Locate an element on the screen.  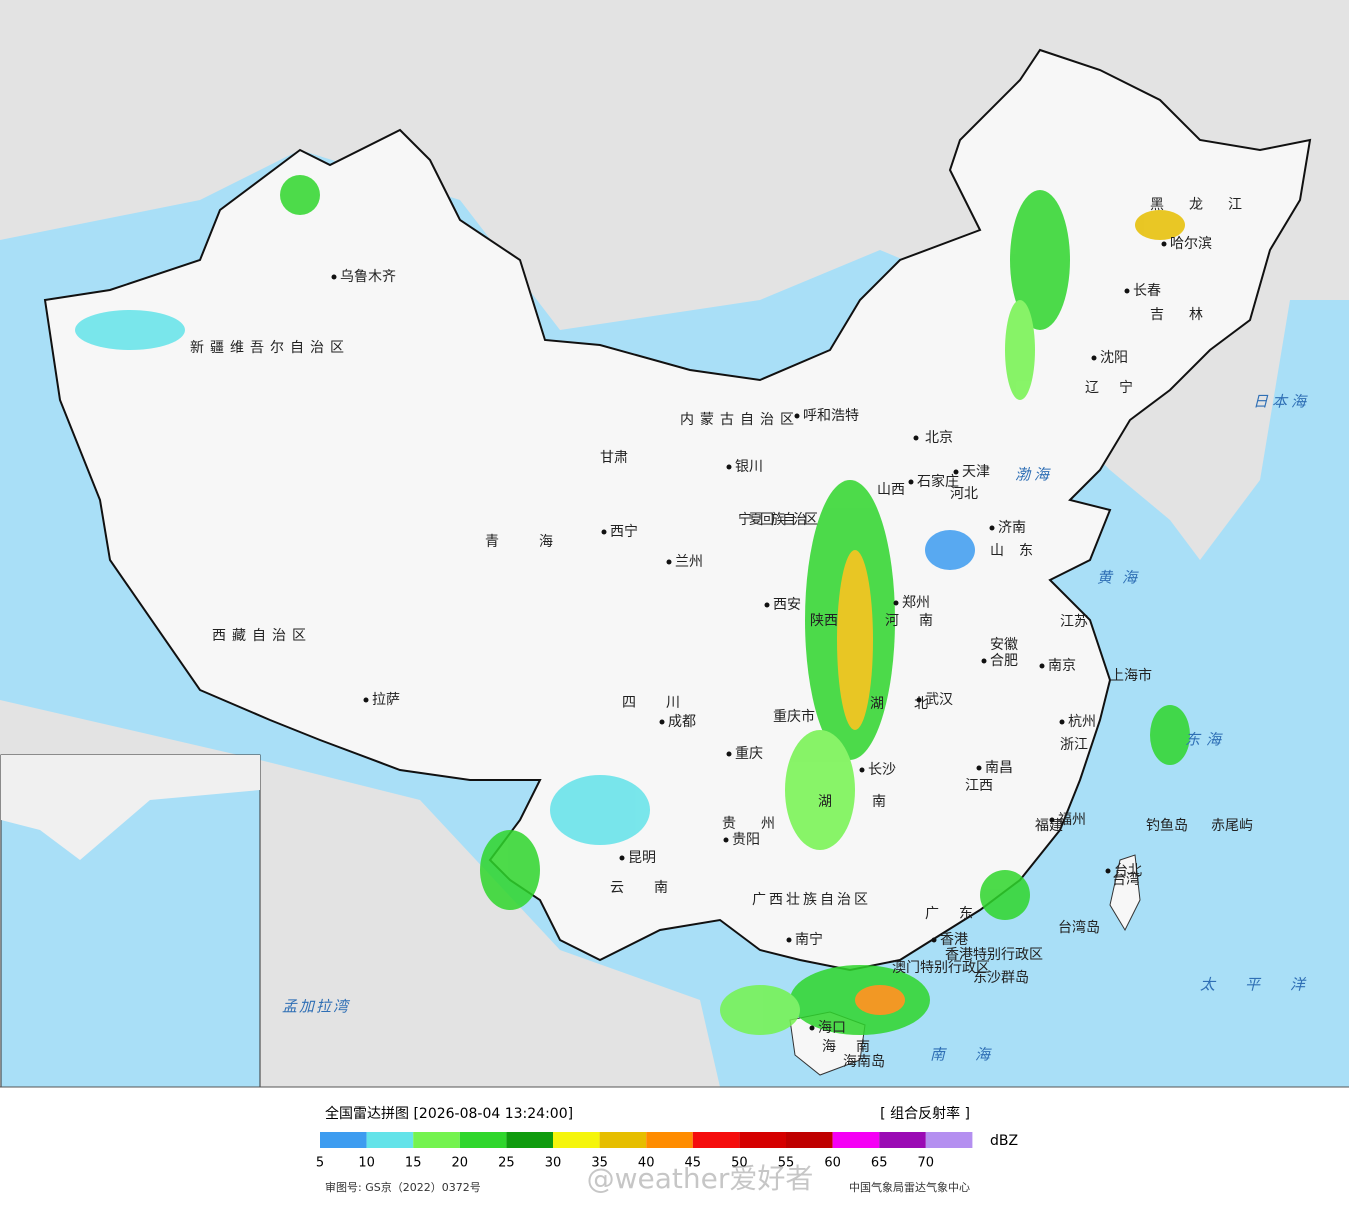
legend-label: 60 is located at coordinates (832, 1163).